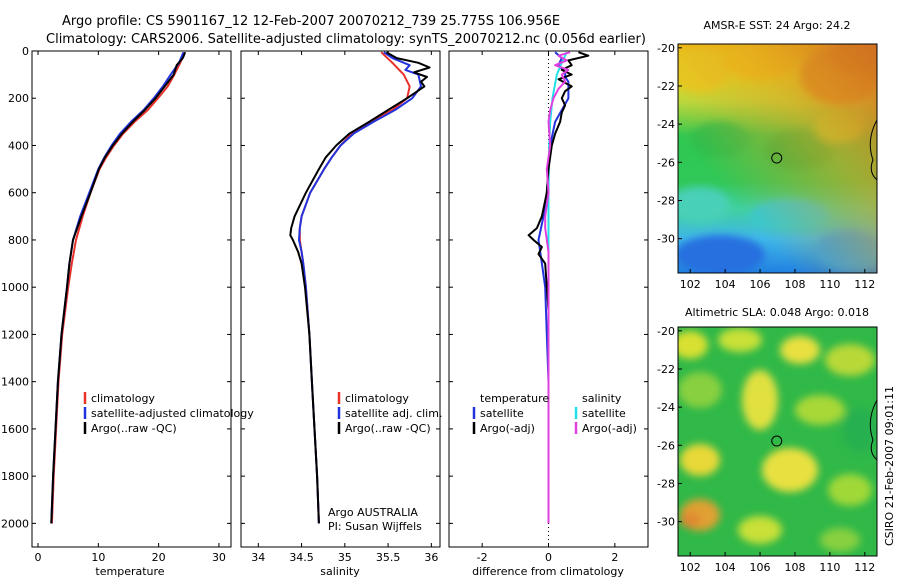 The height and width of the screenshot is (580, 900). I want to click on x-tick-label: 2, so click(614, 557).